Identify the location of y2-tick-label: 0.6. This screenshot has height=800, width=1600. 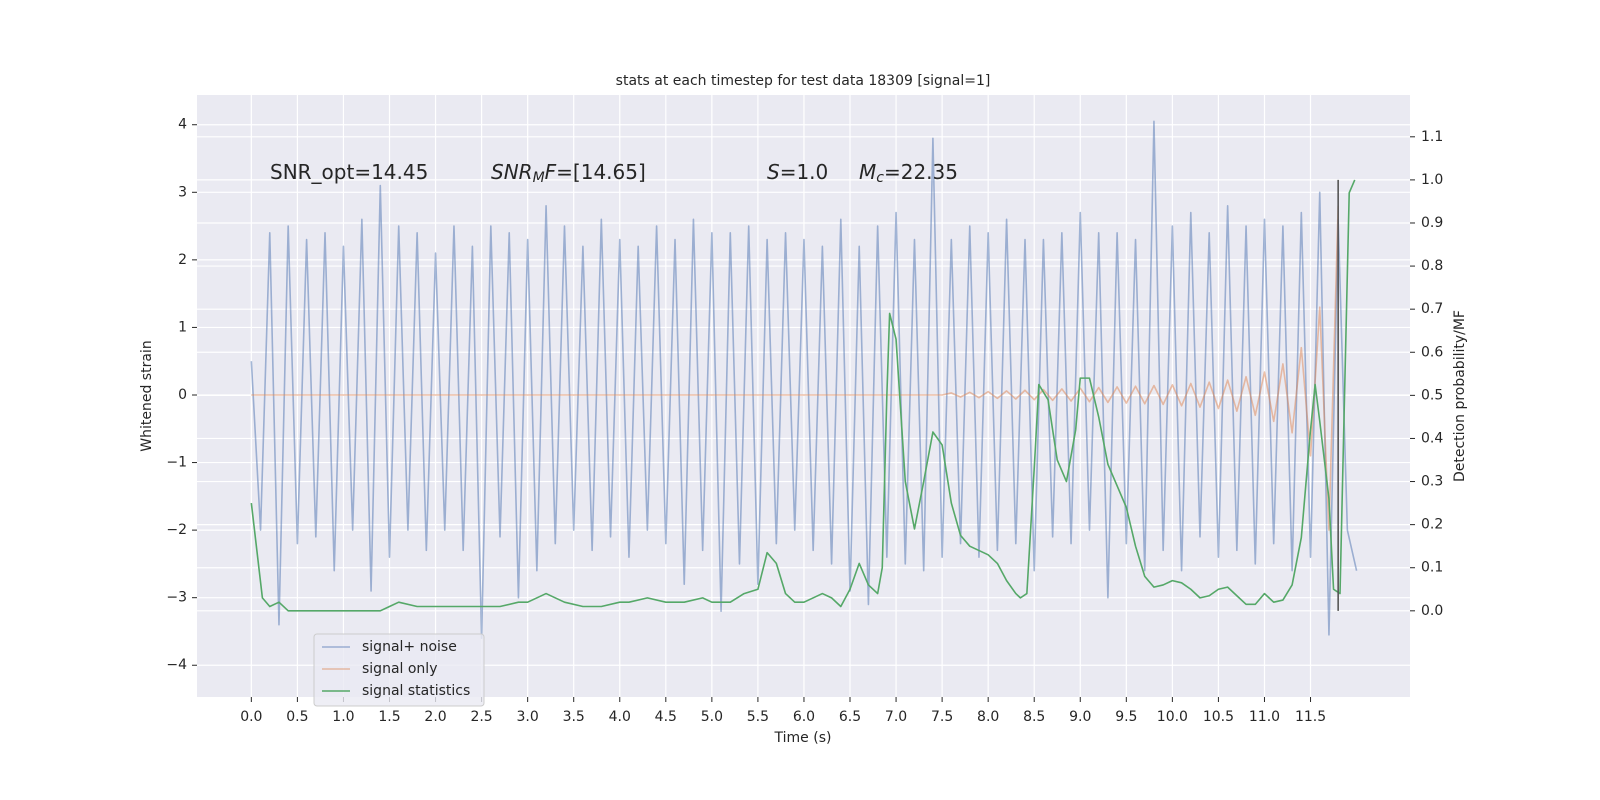
(1432, 352).